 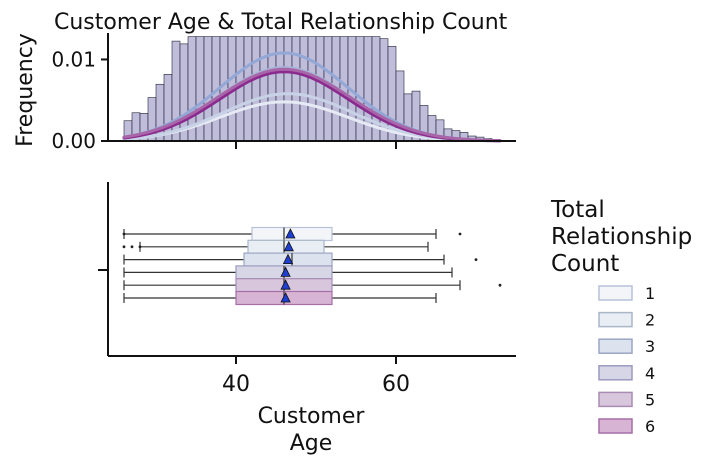 I want to click on y-tick-label: 0.01, so click(x=73, y=59).